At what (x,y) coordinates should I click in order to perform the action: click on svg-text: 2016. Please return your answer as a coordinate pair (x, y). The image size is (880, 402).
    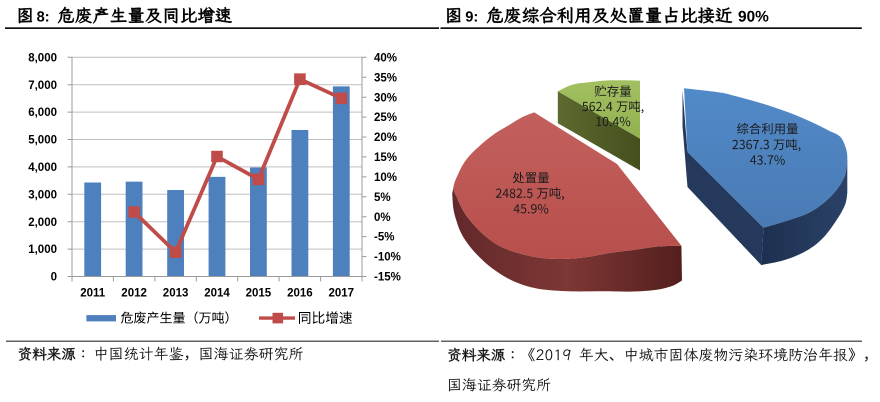
    Looking at the image, I should click on (300, 293).